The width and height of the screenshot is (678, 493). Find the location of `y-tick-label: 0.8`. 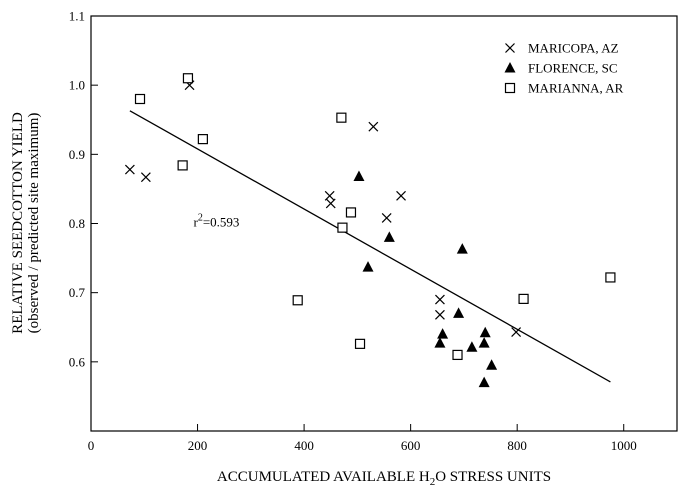

y-tick-label: 0.8 is located at coordinates (77, 223).